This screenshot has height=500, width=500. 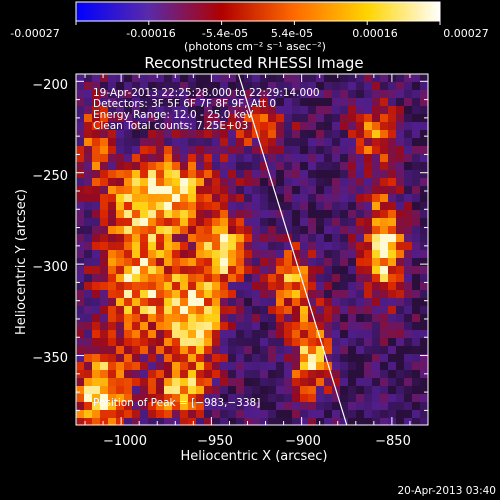 What do you see at coordinates (215, 441) in the screenshot?
I see `x-tick-label-1: −950` at bounding box center [215, 441].